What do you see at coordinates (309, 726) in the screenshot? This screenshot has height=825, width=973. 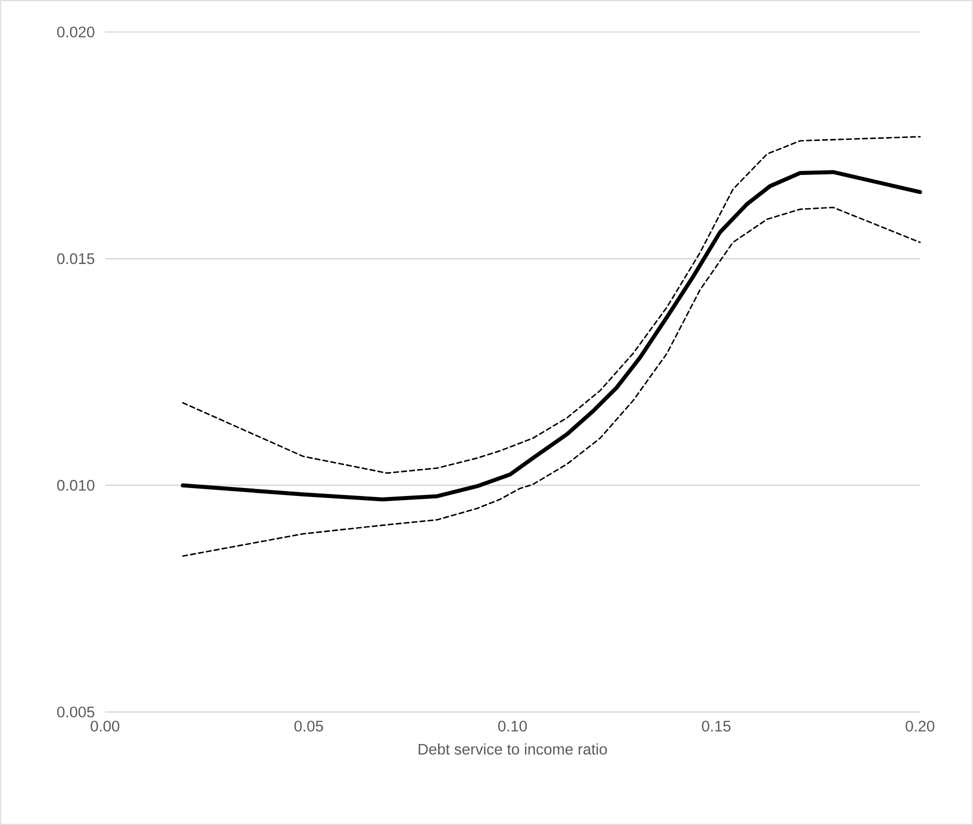 I see `x-tick-label: 0.05` at bounding box center [309, 726].